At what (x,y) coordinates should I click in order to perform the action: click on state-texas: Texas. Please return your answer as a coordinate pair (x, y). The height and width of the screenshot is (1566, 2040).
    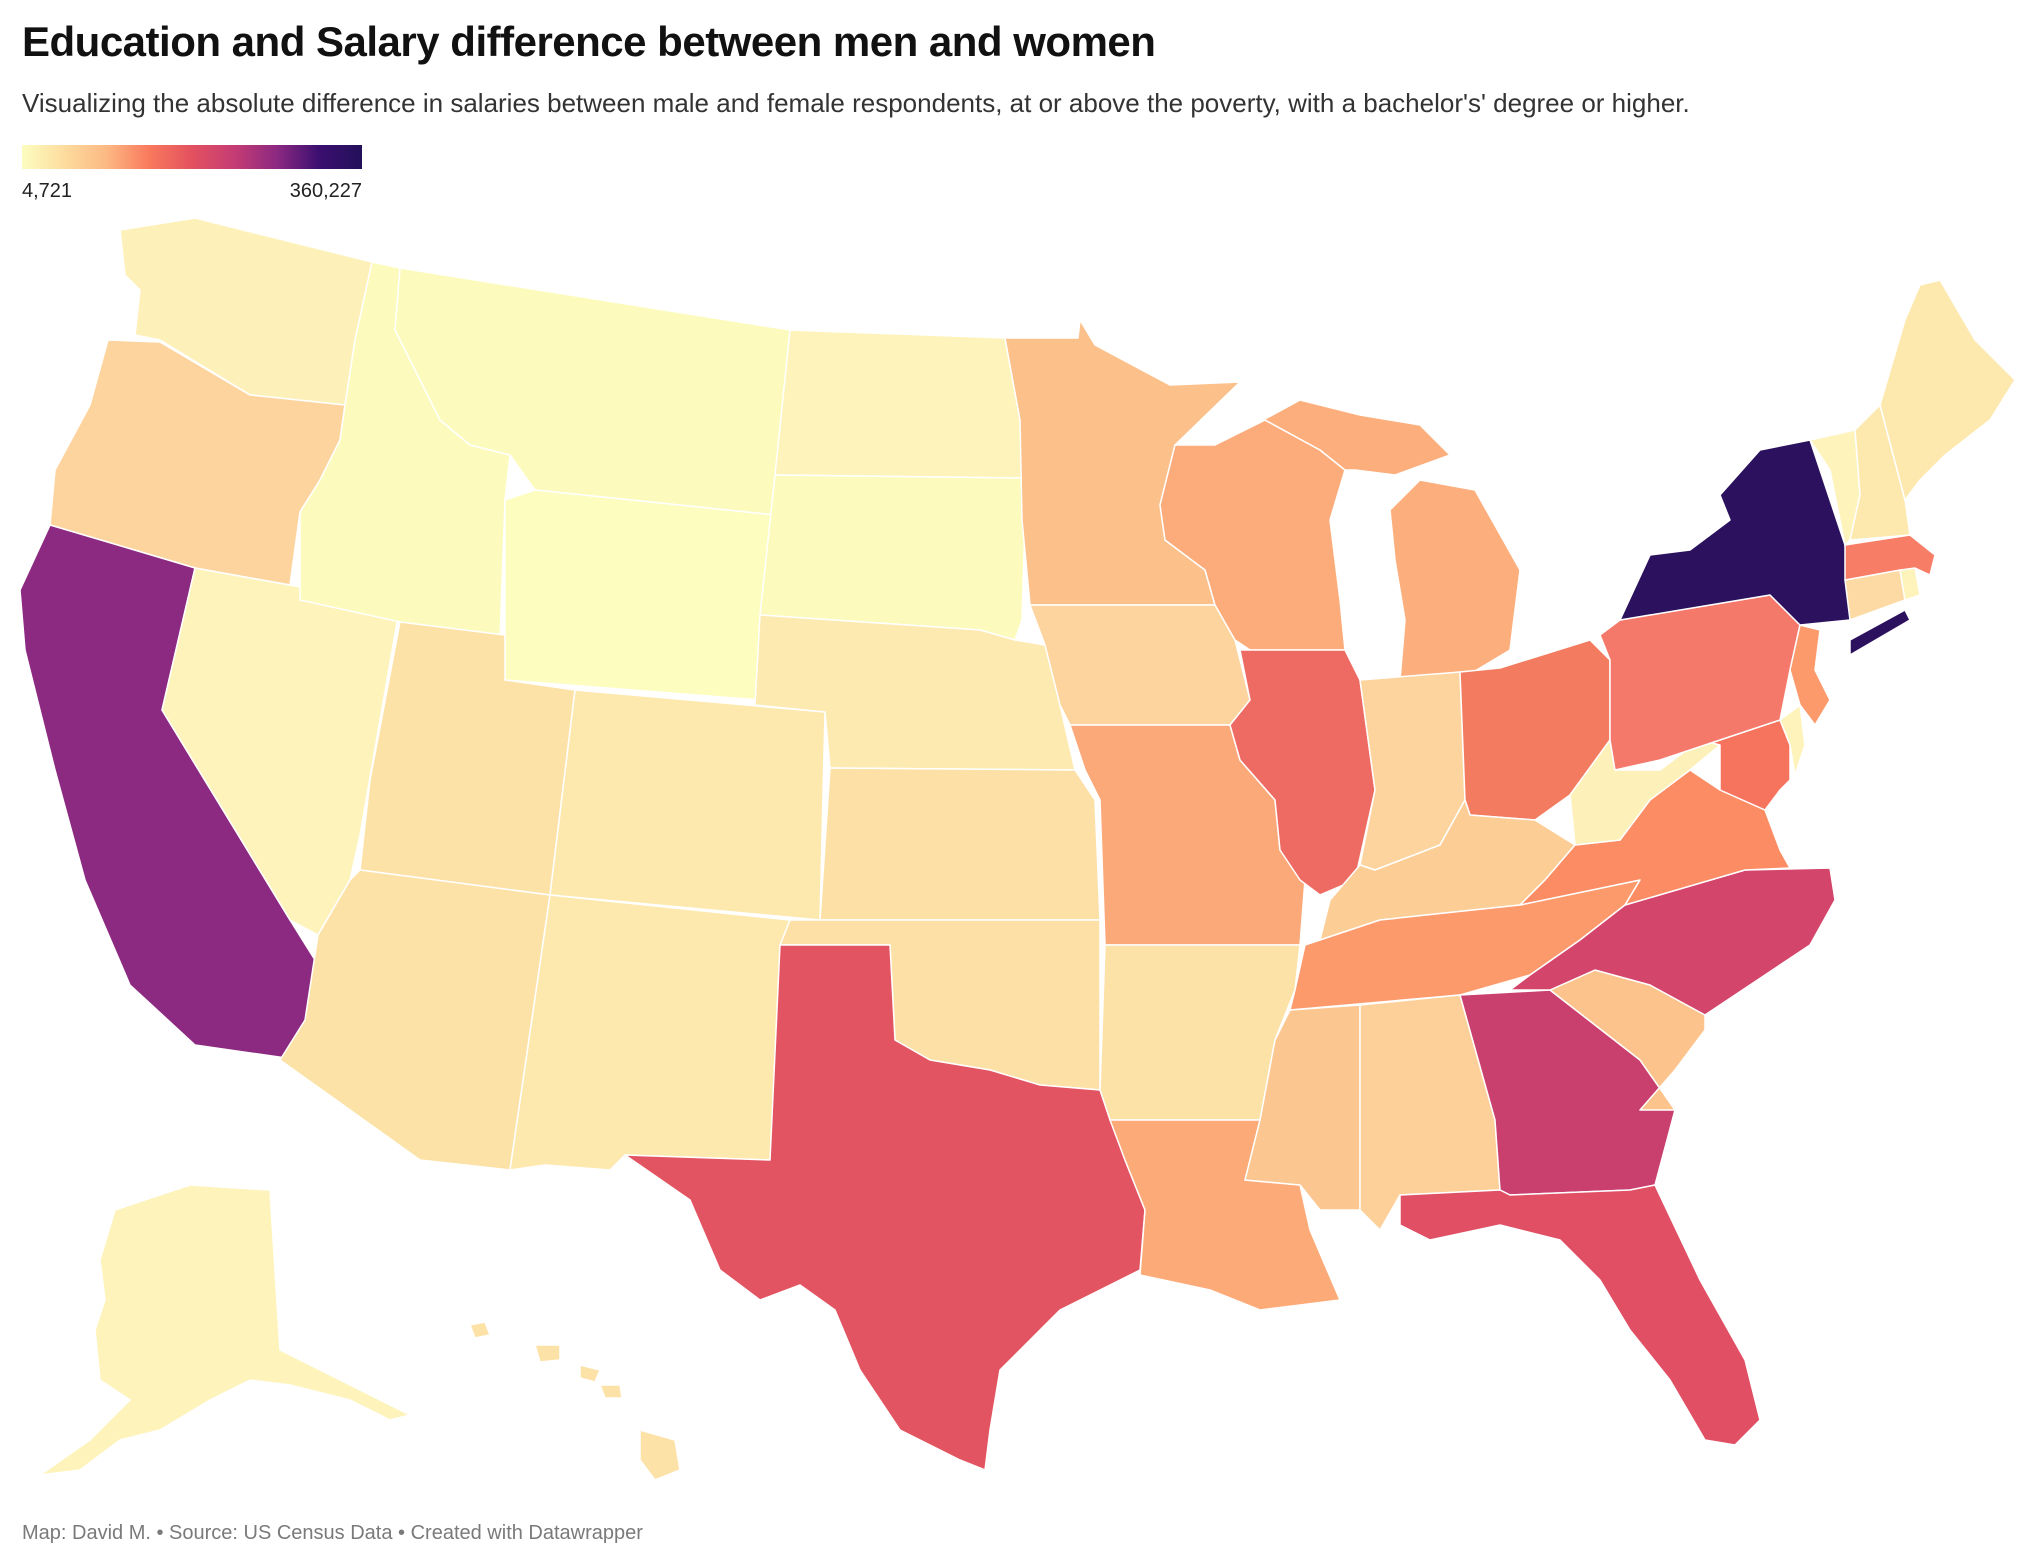
    Looking at the image, I should click on (885, 1207).